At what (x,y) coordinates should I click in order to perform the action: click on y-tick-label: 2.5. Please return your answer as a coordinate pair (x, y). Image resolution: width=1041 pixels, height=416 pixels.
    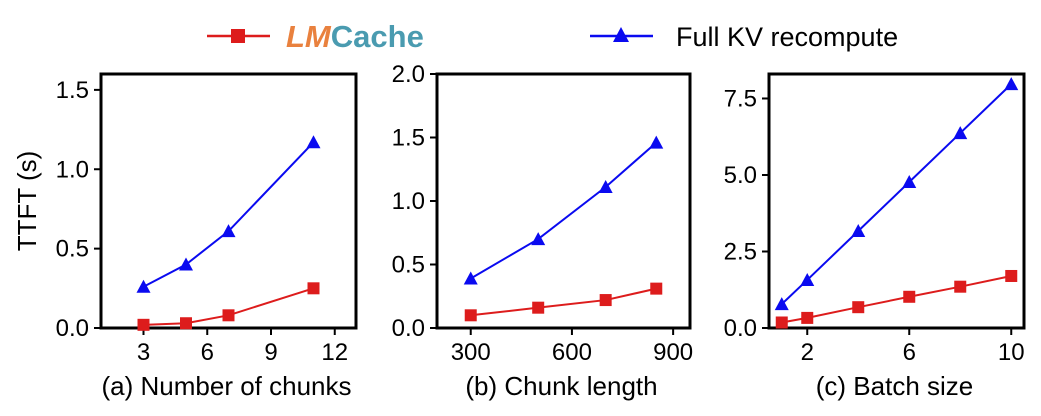
    Looking at the image, I should click on (740, 251).